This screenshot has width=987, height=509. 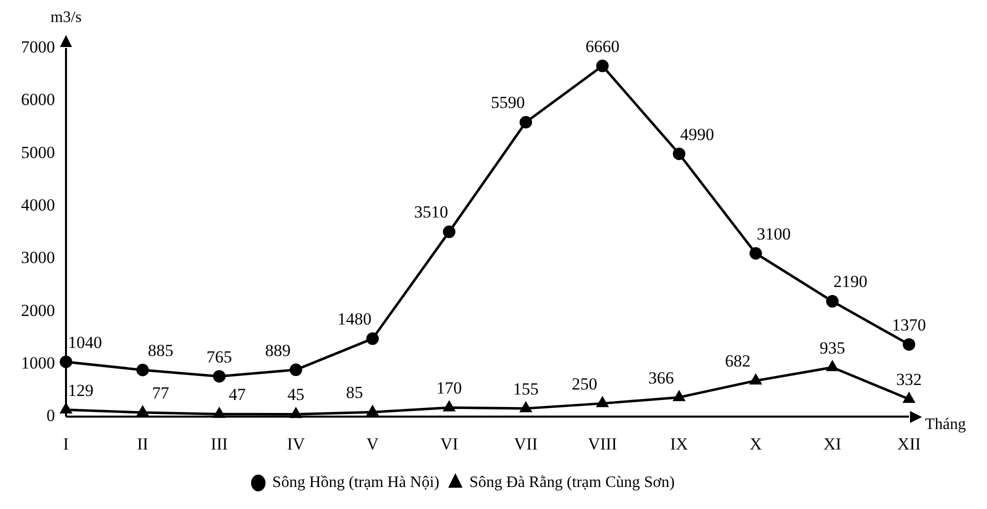 What do you see at coordinates (38, 46) in the screenshot?
I see `y-tick-label: 7000` at bounding box center [38, 46].